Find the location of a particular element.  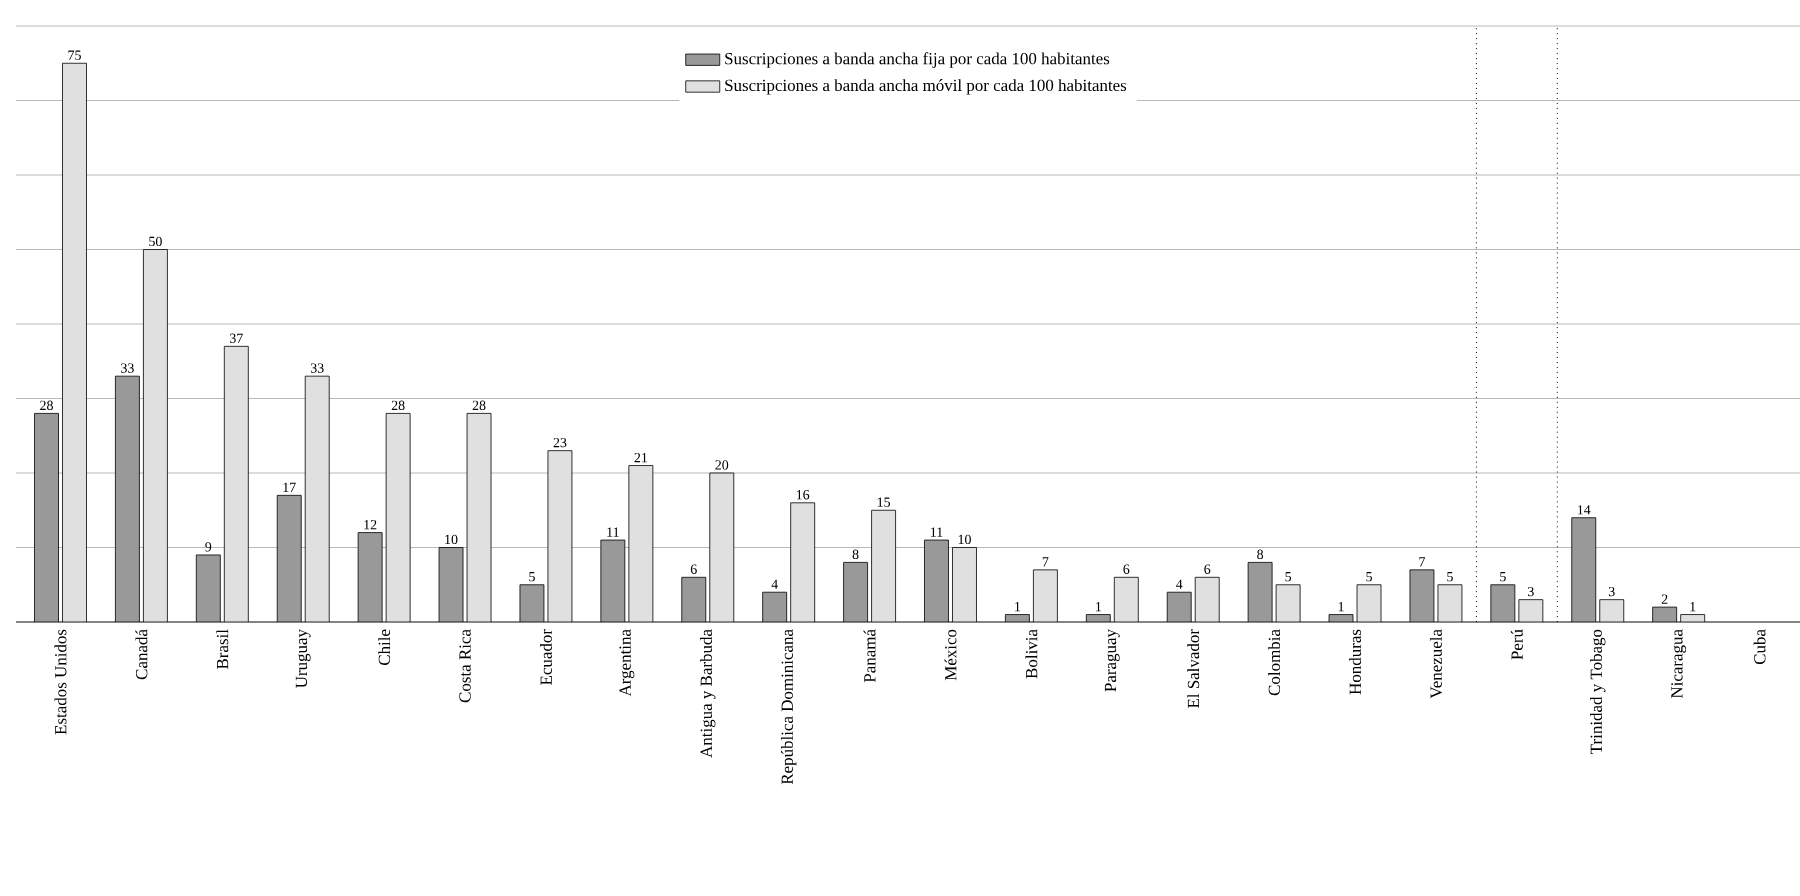

x-tick-label: Canadá is located at coordinates (141, 654).